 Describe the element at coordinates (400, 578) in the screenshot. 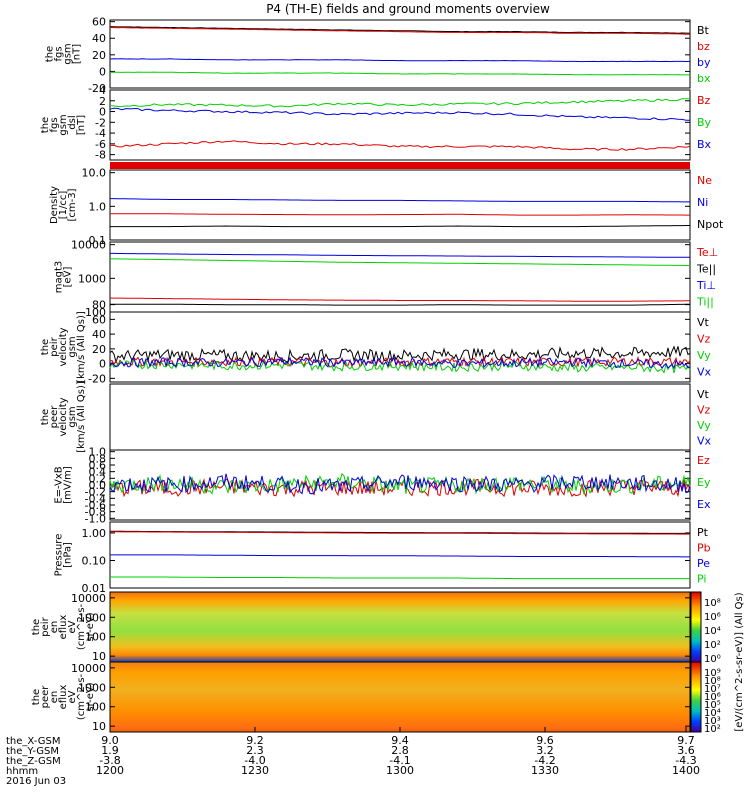

I see `series-line-Pi` at that location.